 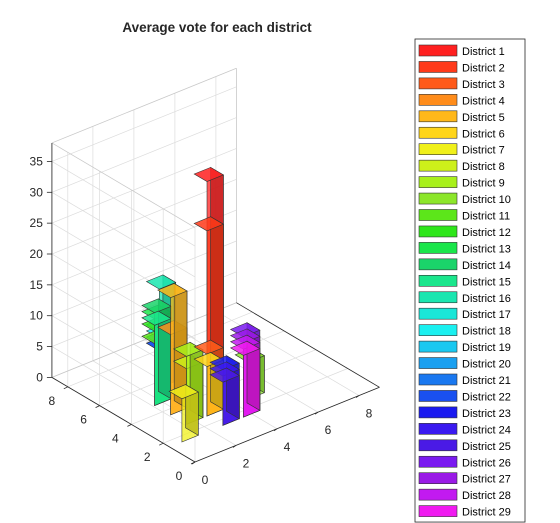 What do you see at coordinates (328, 430) in the screenshot?
I see `x-tick-label: 6` at bounding box center [328, 430].